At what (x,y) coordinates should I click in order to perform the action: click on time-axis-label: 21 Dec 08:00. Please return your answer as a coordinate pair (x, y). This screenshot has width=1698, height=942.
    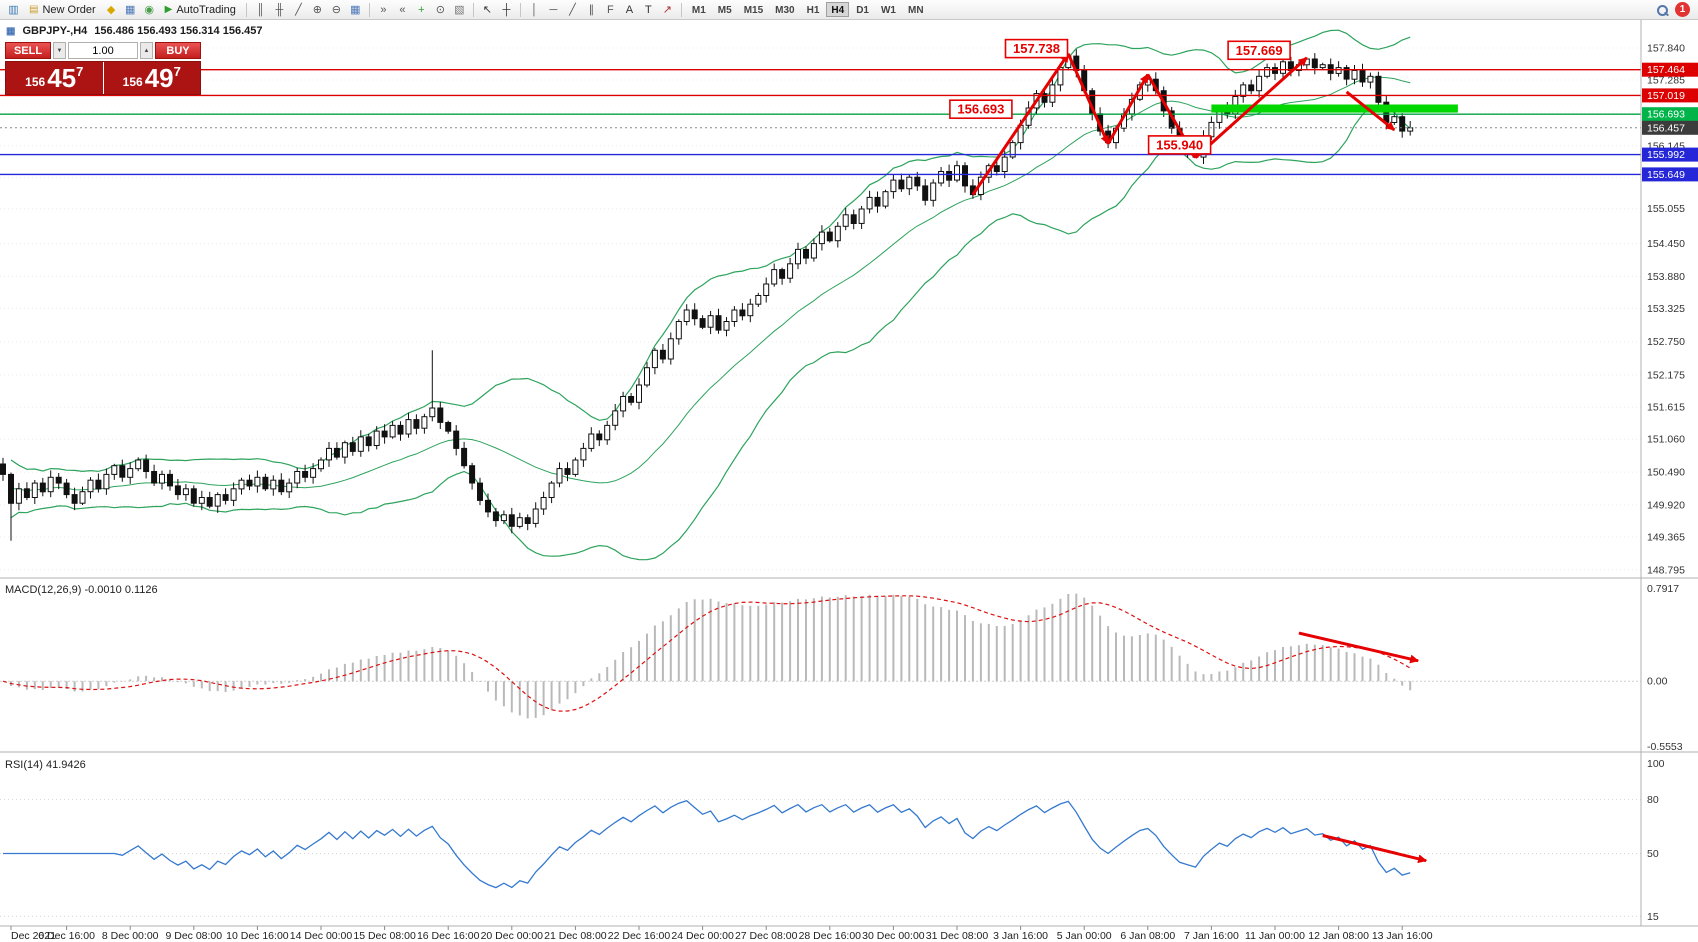
    Looking at the image, I should click on (575, 936).